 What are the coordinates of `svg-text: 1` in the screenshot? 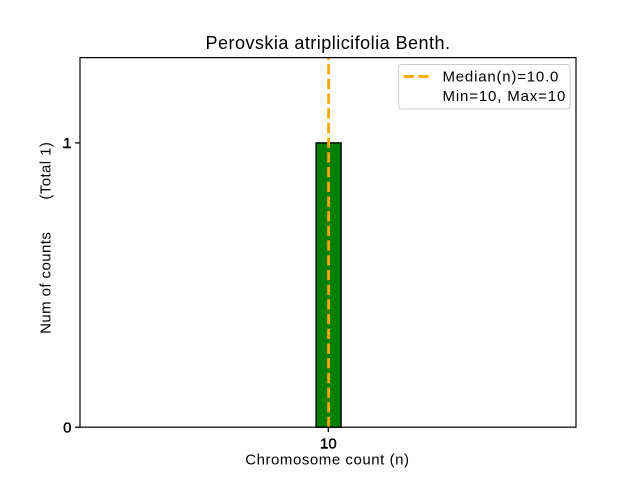 It's located at (67, 143).